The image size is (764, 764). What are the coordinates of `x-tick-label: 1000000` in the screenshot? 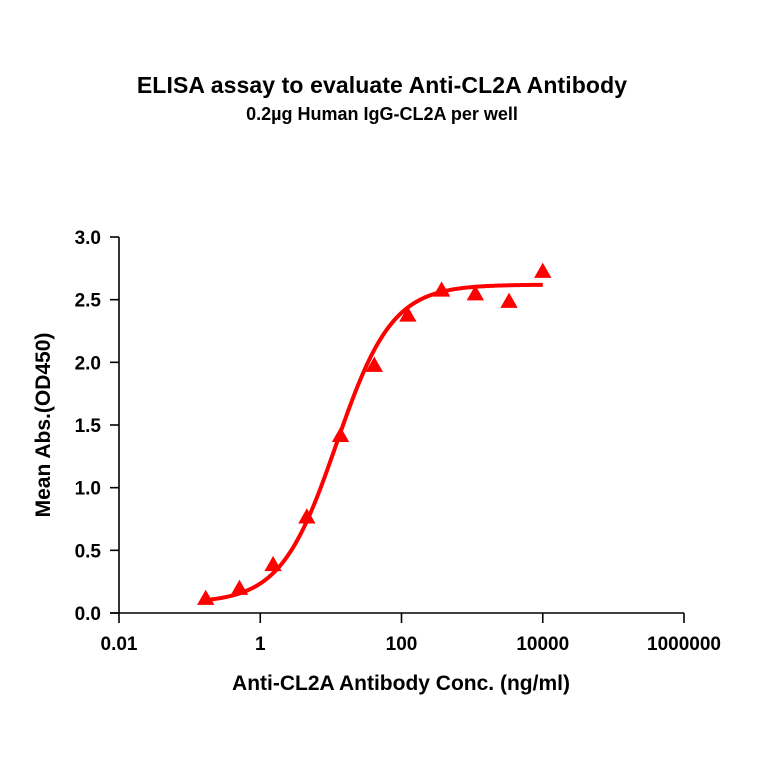 It's located at (684, 644).